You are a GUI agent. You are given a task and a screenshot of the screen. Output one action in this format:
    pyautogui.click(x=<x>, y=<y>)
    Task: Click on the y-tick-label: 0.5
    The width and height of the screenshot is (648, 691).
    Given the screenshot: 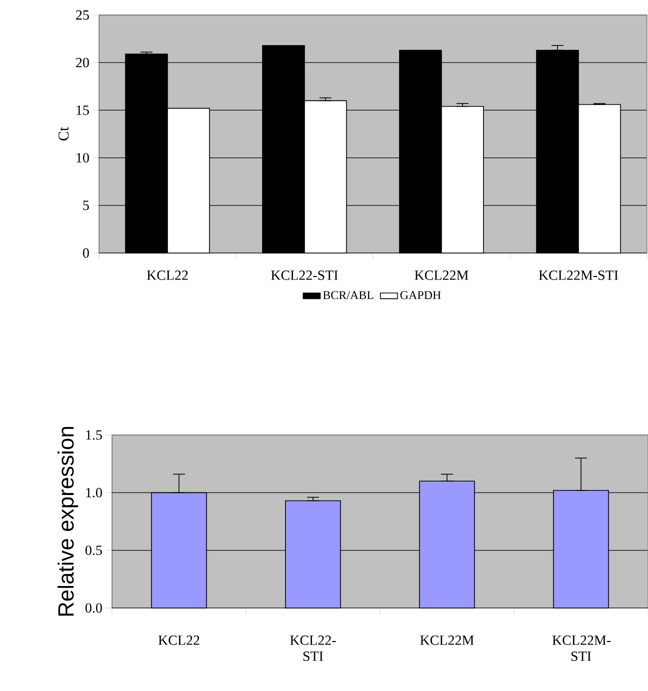 What is the action you would take?
    pyautogui.click(x=93, y=551)
    